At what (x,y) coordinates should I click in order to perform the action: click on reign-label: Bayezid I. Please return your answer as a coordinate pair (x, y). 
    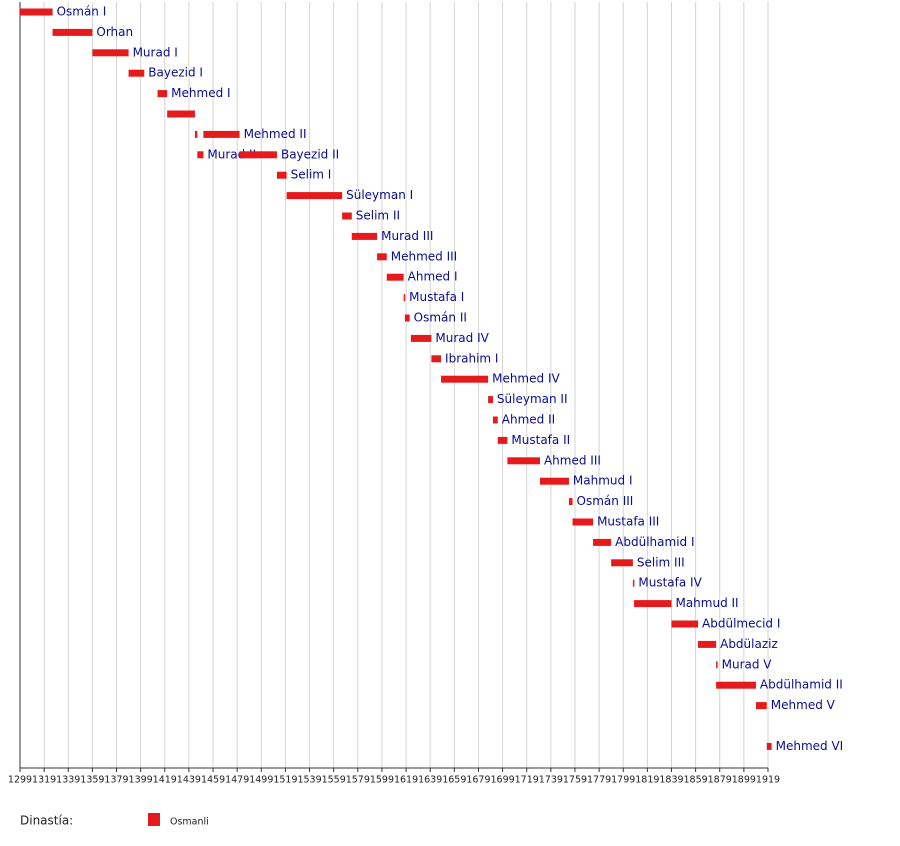
    Looking at the image, I should click on (175, 73).